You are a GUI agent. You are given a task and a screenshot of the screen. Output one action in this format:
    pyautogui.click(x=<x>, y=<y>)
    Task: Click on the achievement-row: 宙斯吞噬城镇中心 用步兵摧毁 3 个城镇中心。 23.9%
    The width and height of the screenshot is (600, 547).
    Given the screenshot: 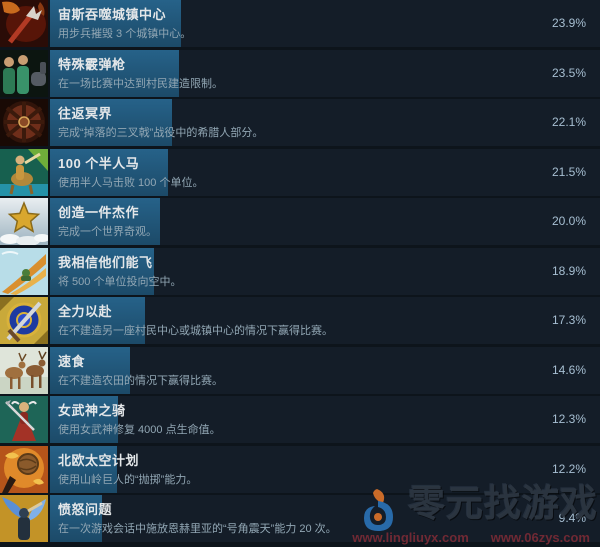 What is the action you would take?
    pyautogui.click(x=300, y=23)
    